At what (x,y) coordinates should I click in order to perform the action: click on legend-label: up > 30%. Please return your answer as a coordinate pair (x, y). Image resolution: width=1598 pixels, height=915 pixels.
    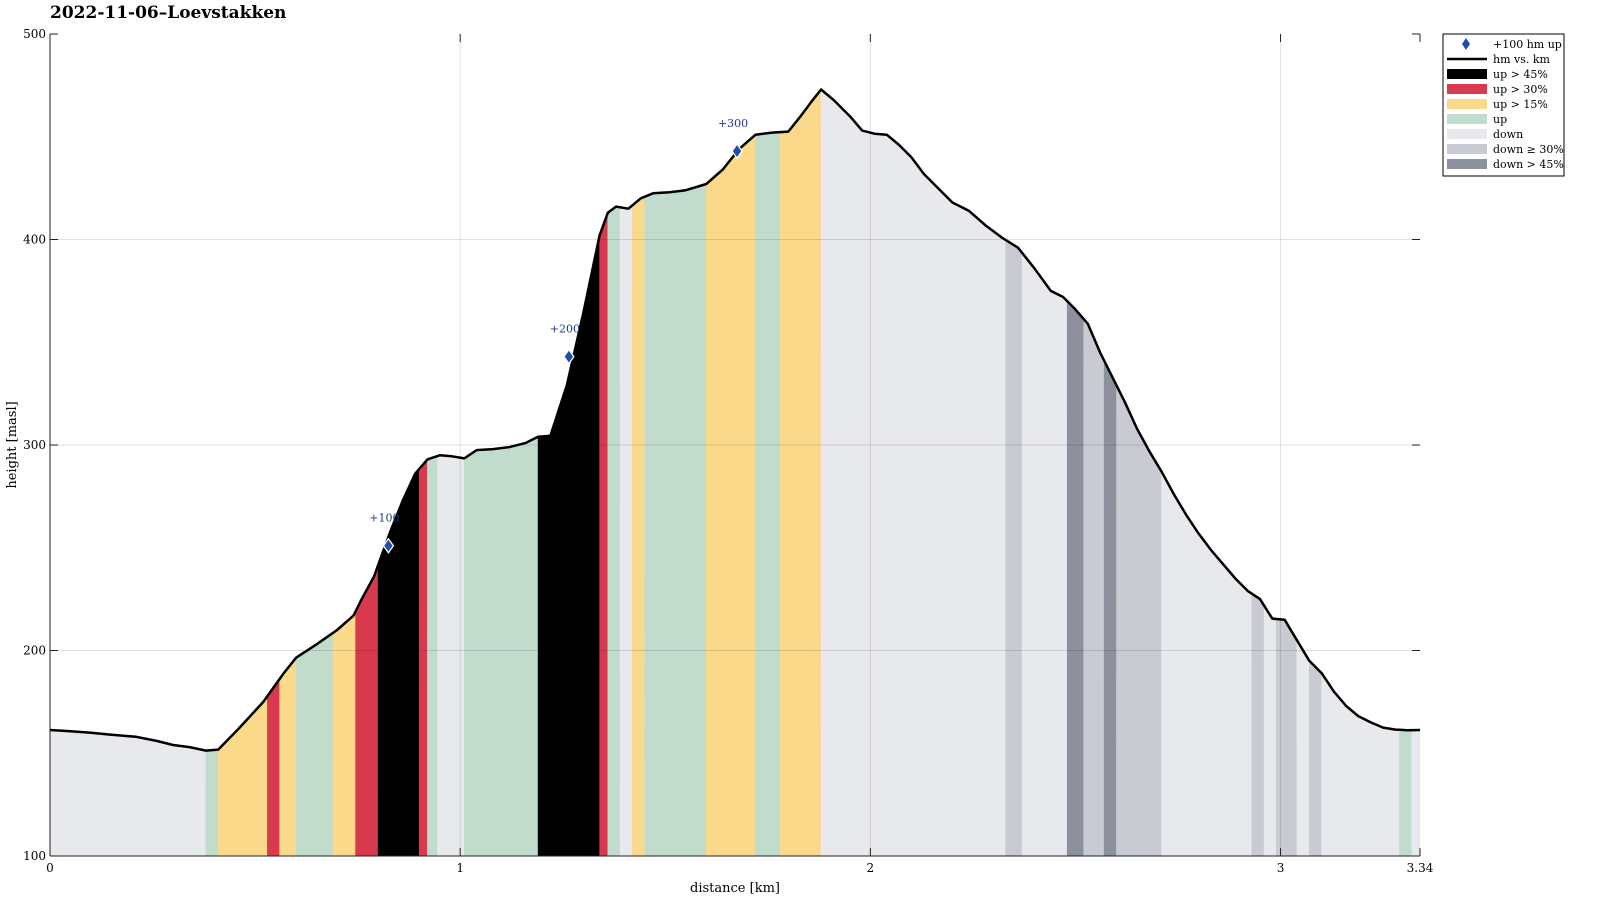
    Looking at the image, I should click on (1520, 89).